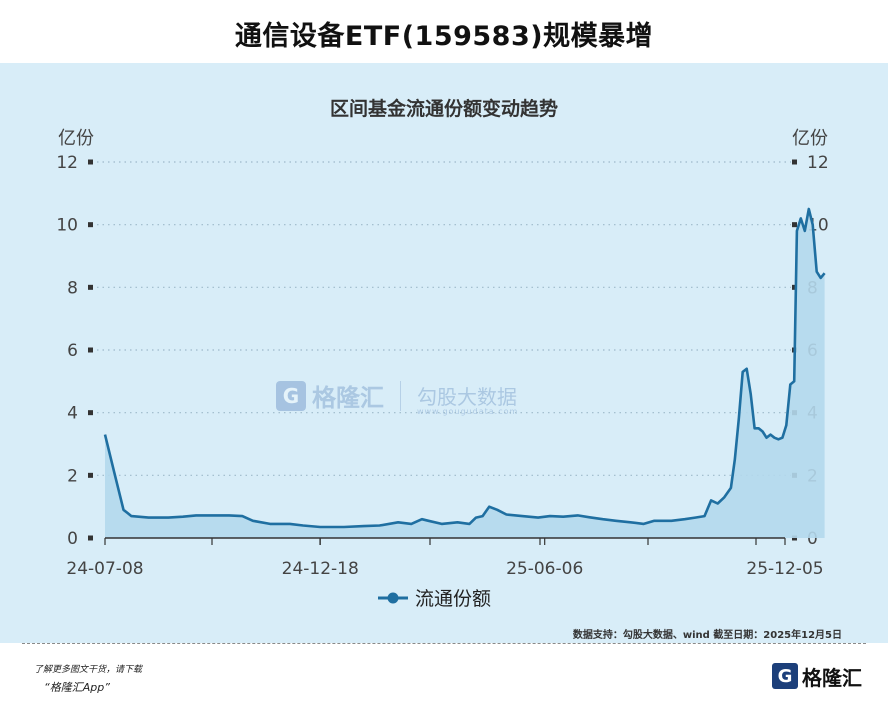  What do you see at coordinates (72, 476) in the screenshot?
I see `y-tick-label-left: 2` at bounding box center [72, 476].